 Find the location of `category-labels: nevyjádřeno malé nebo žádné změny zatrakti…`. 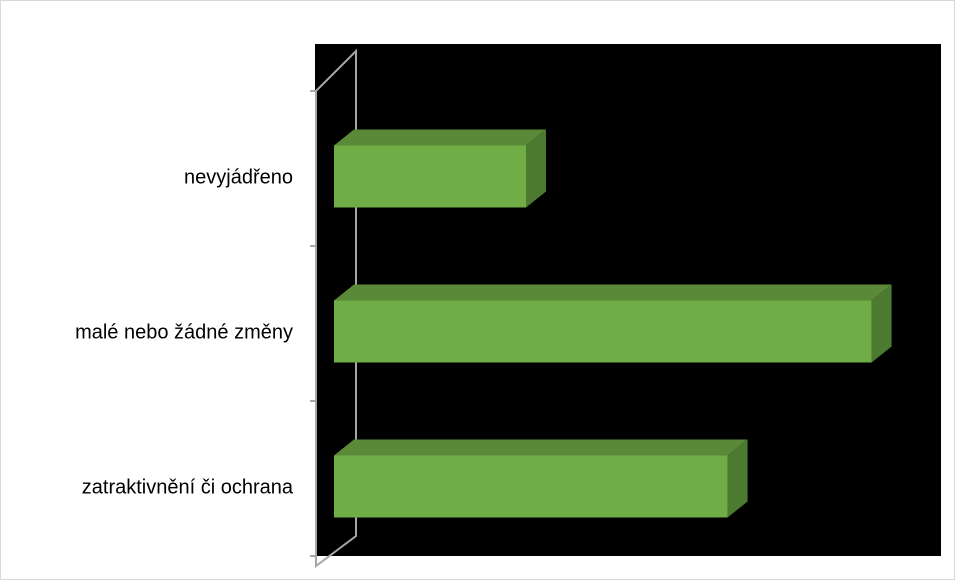

category-labels: nevyjádřeno malé nebo žádné změny zatrakti… is located at coordinates (184, 333).